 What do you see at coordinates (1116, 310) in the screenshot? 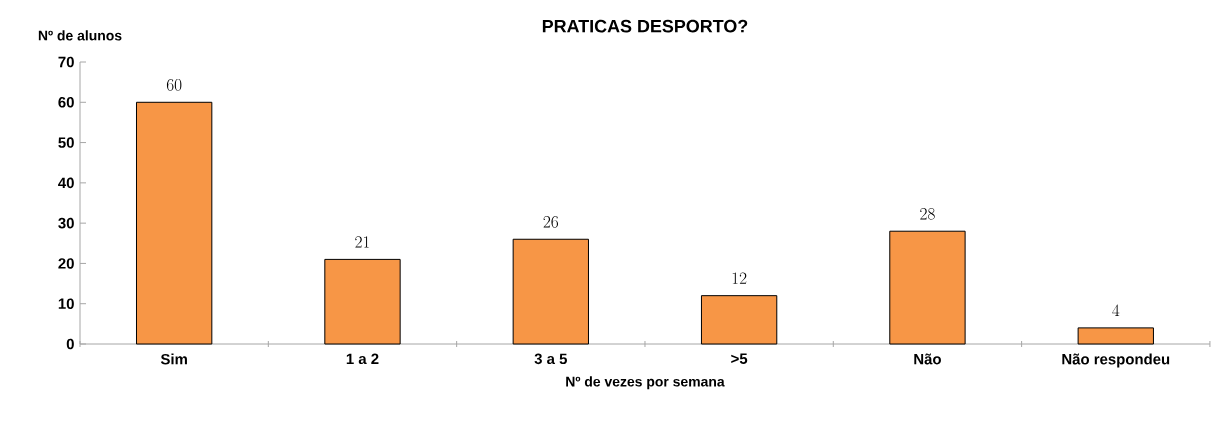
I see `data-label: 4` at bounding box center [1116, 310].